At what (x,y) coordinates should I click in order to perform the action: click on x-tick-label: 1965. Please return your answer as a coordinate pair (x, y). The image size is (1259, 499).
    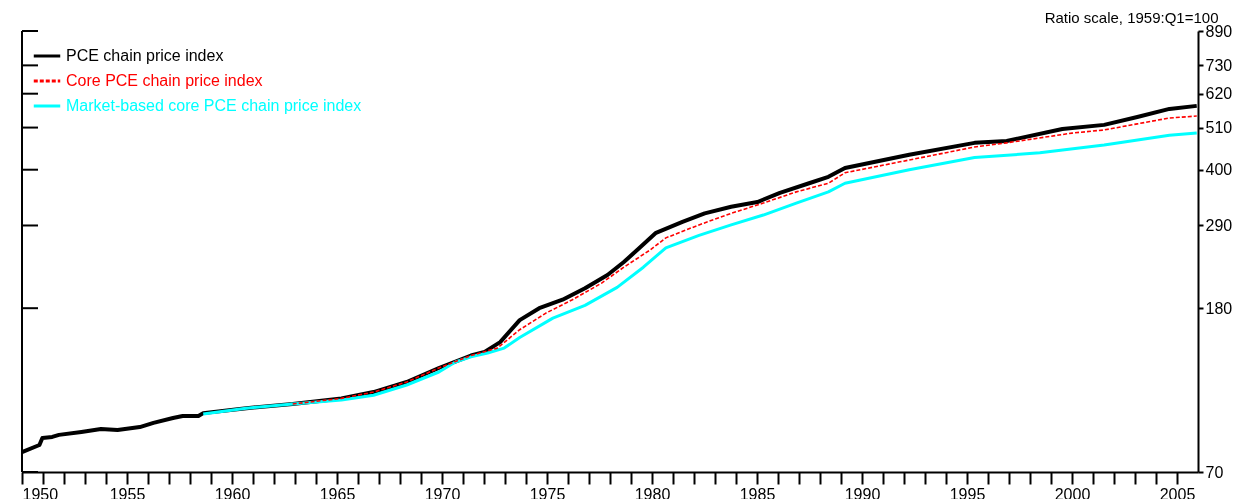
    Looking at the image, I should click on (337, 492).